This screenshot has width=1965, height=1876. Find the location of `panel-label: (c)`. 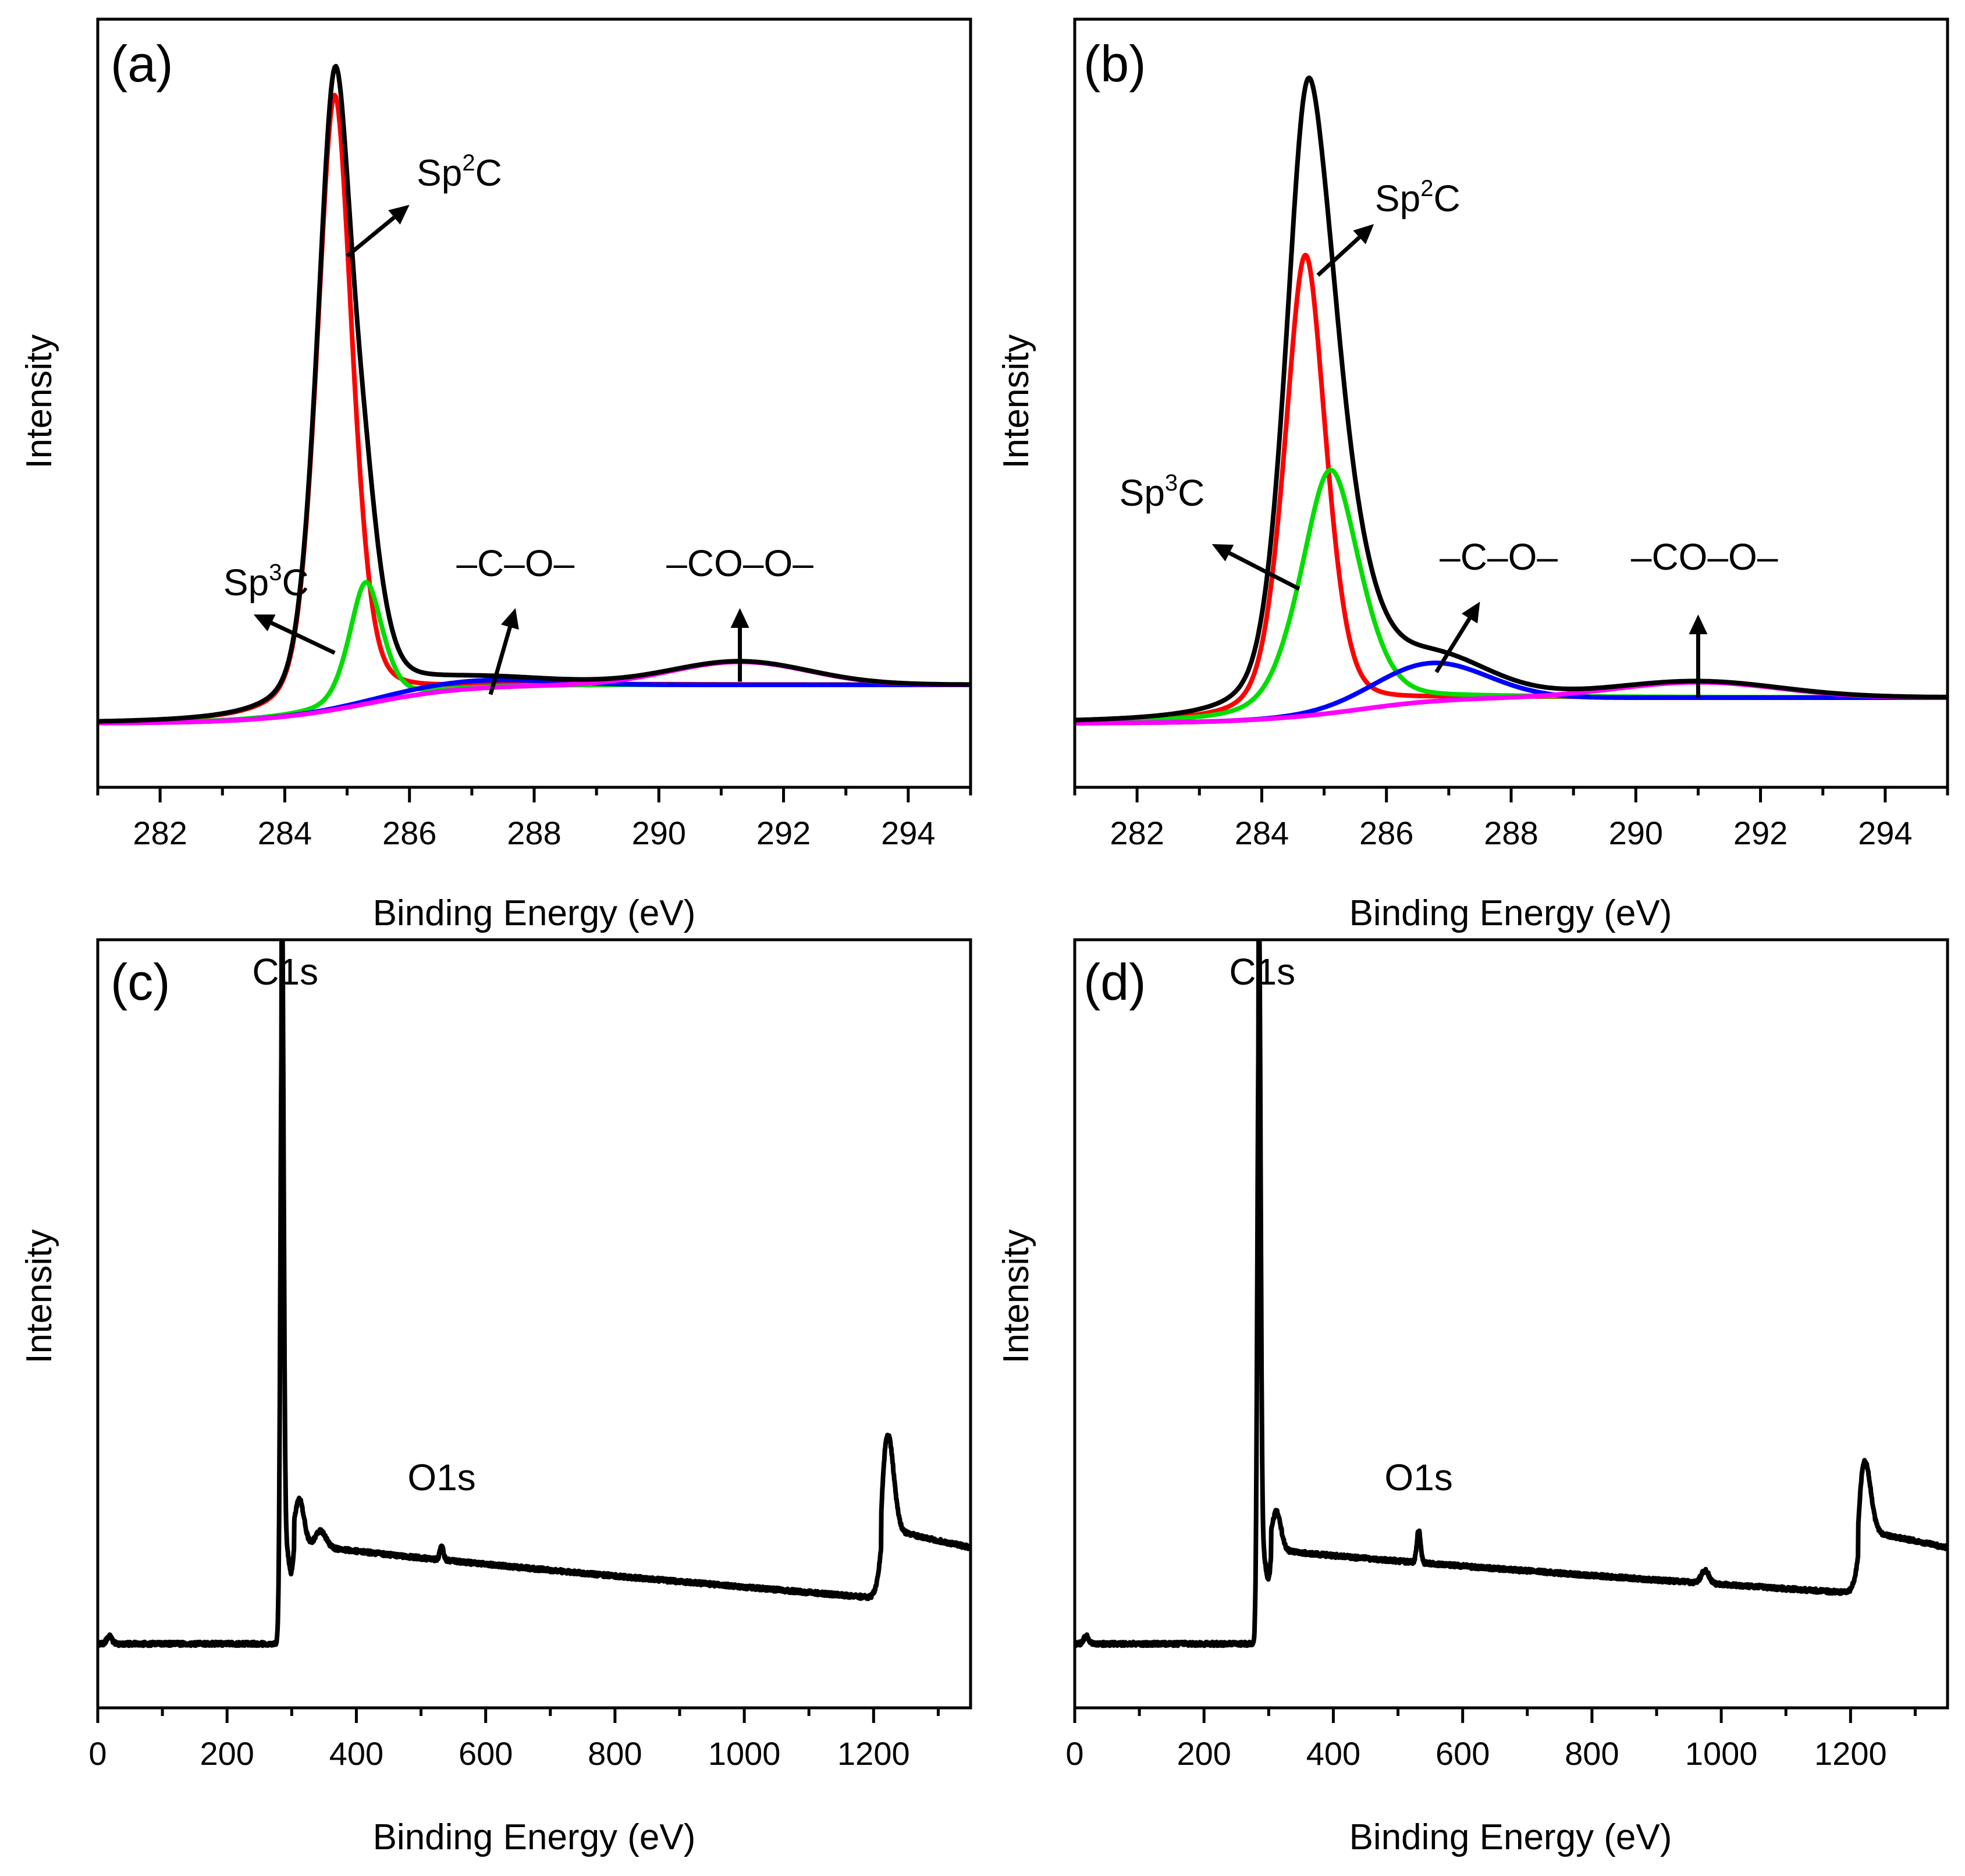

panel-label: (c) is located at coordinates (140, 982).